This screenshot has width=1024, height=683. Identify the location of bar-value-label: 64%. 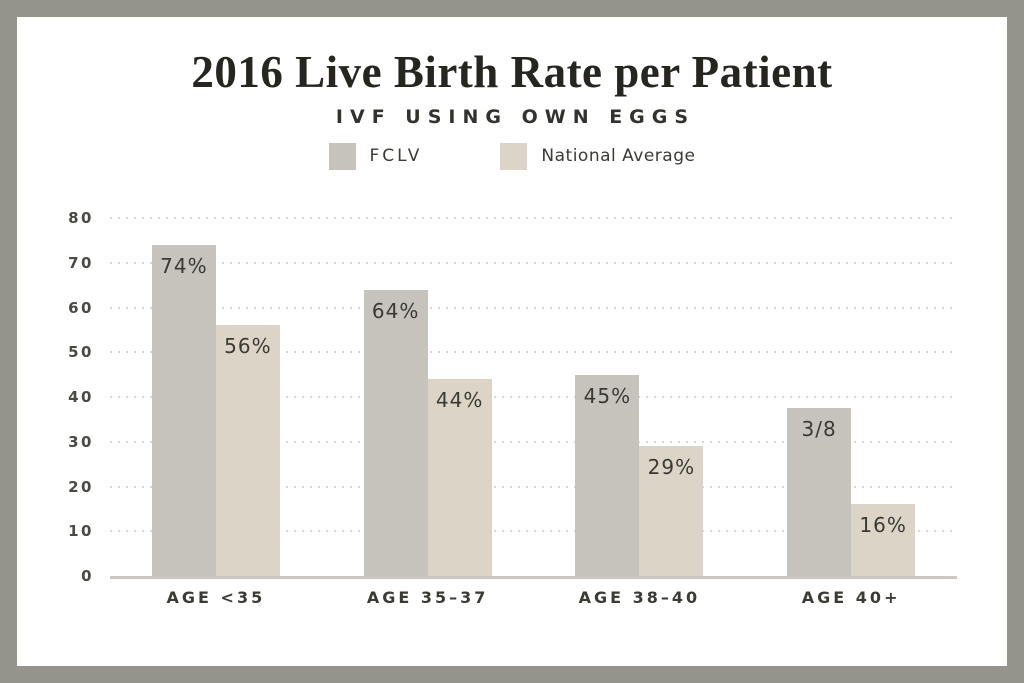
(395, 310).